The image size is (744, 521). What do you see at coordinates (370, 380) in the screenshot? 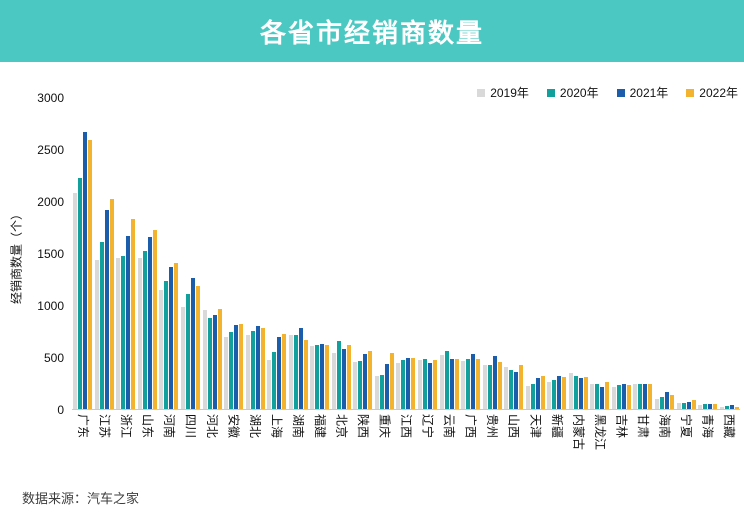
I see `bar-2022年-陕西` at bounding box center [370, 380].